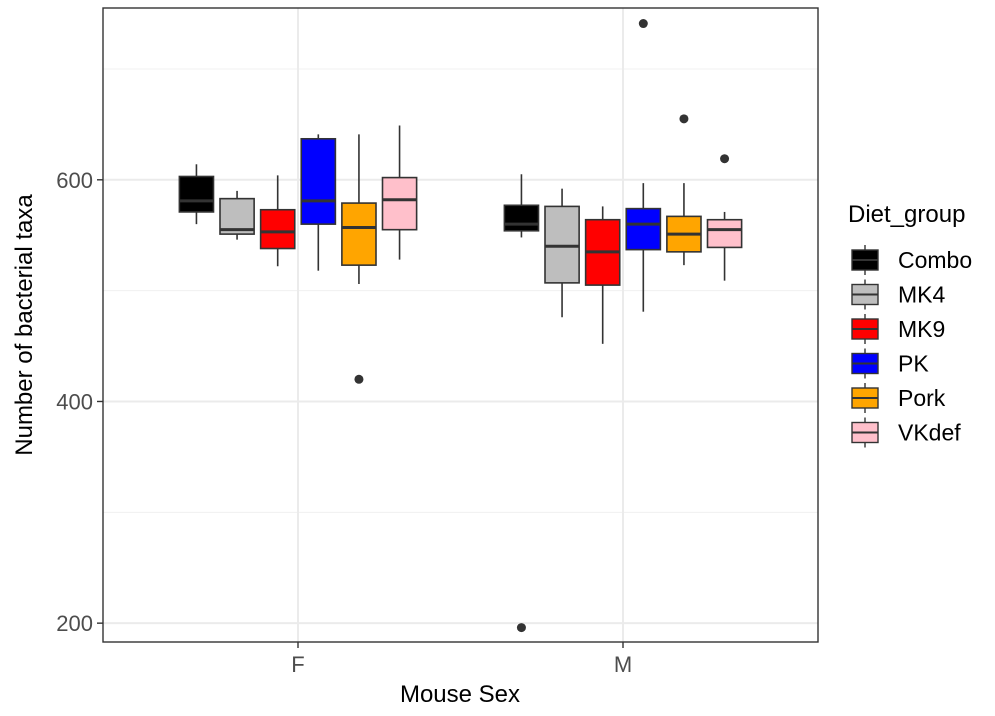 The width and height of the screenshot is (995, 716). What do you see at coordinates (74, 623) in the screenshot?
I see `y-tick-label-200: 200` at bounding box center [74, 623].